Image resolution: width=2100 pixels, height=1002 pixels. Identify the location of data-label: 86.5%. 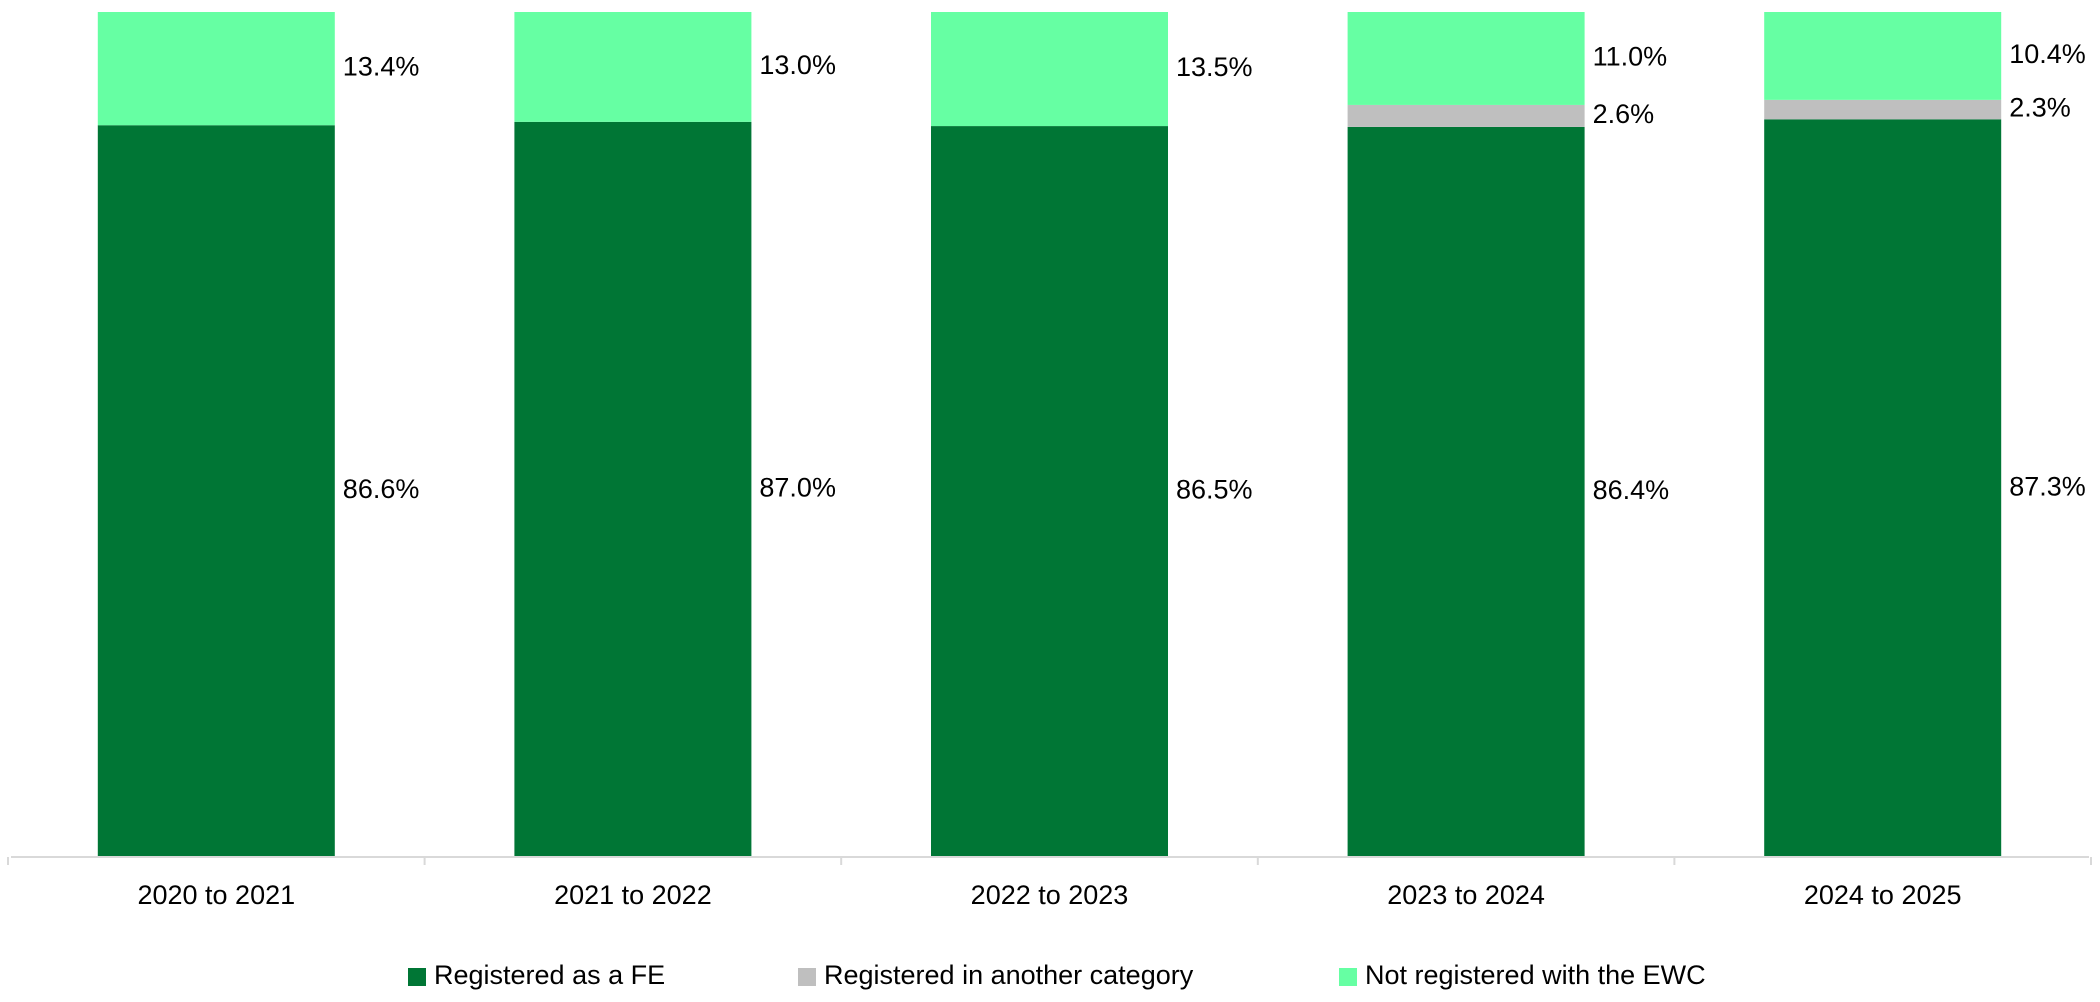
(1214, 490).